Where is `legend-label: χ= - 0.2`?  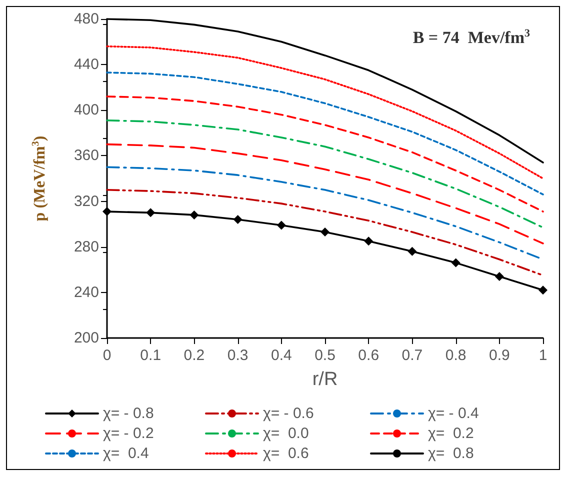
legend-label: χ= - 0.2 is located at coordinates (128, 433).